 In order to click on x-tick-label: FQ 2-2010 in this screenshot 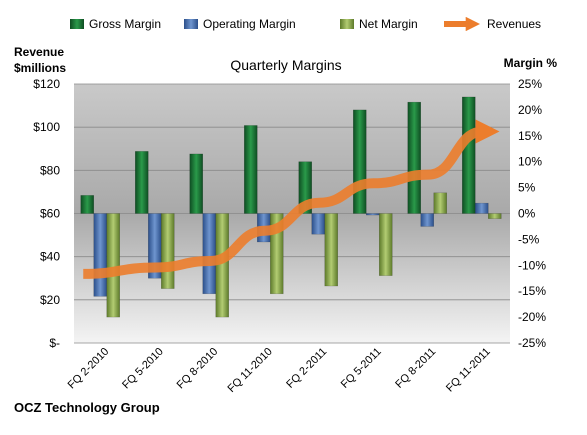, I will do `click(89, 369)`.